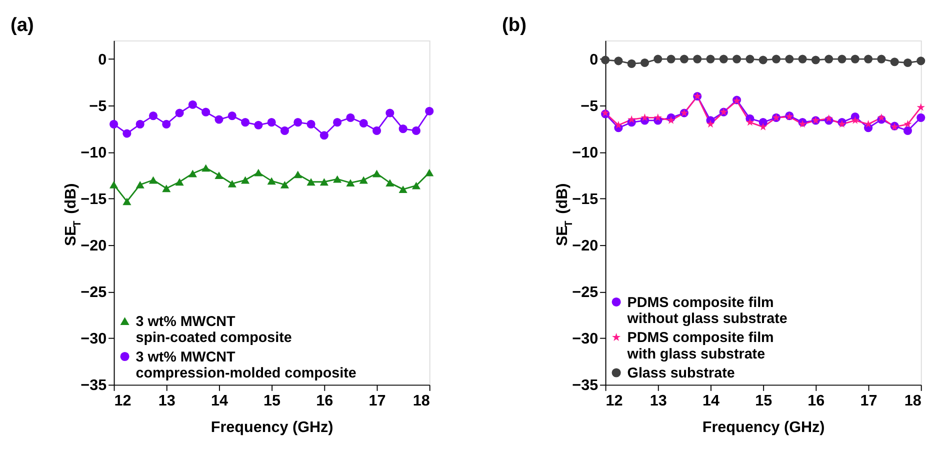 This screenshot has height=471, width=940. What do you see at coordinates (681, 374) in the screenshot?
I see `legend-label: Glass substrate` at bounding box center [681, 374].